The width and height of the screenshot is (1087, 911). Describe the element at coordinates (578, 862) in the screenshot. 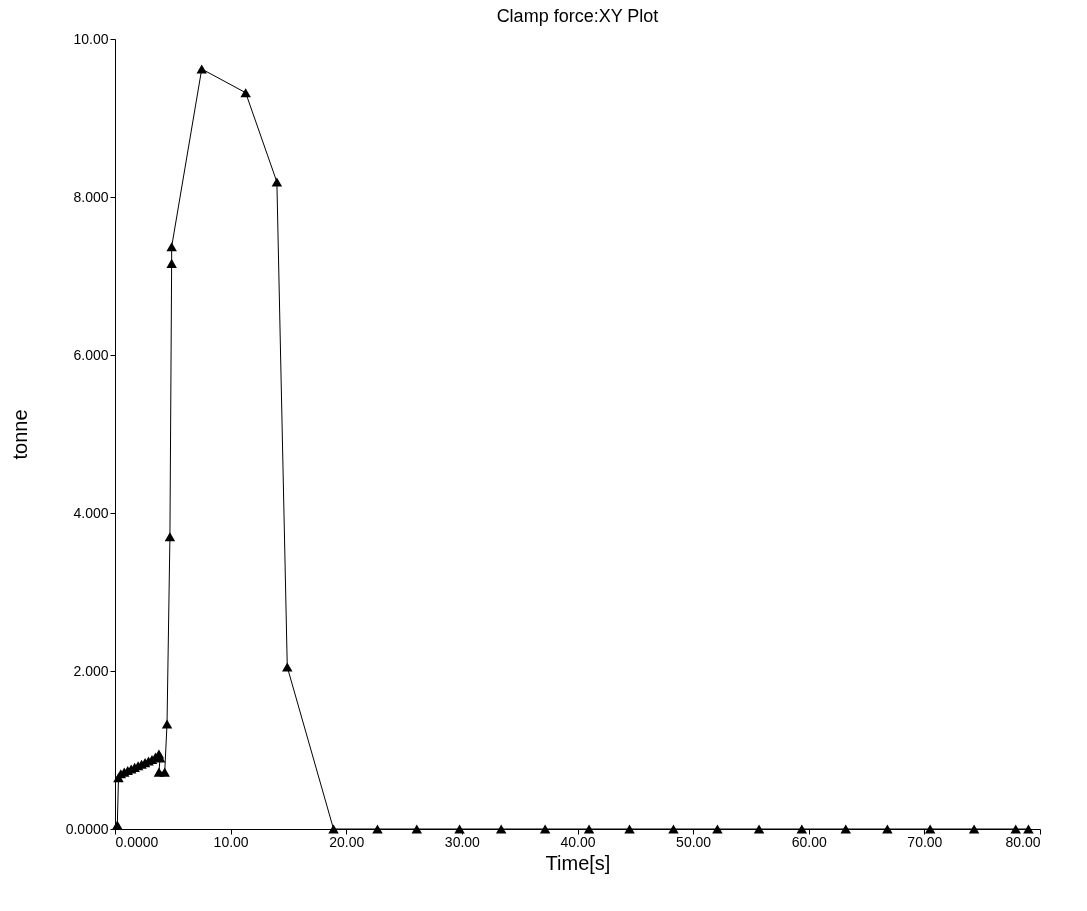

I see `x-axis-title: Time[s]` at that location.